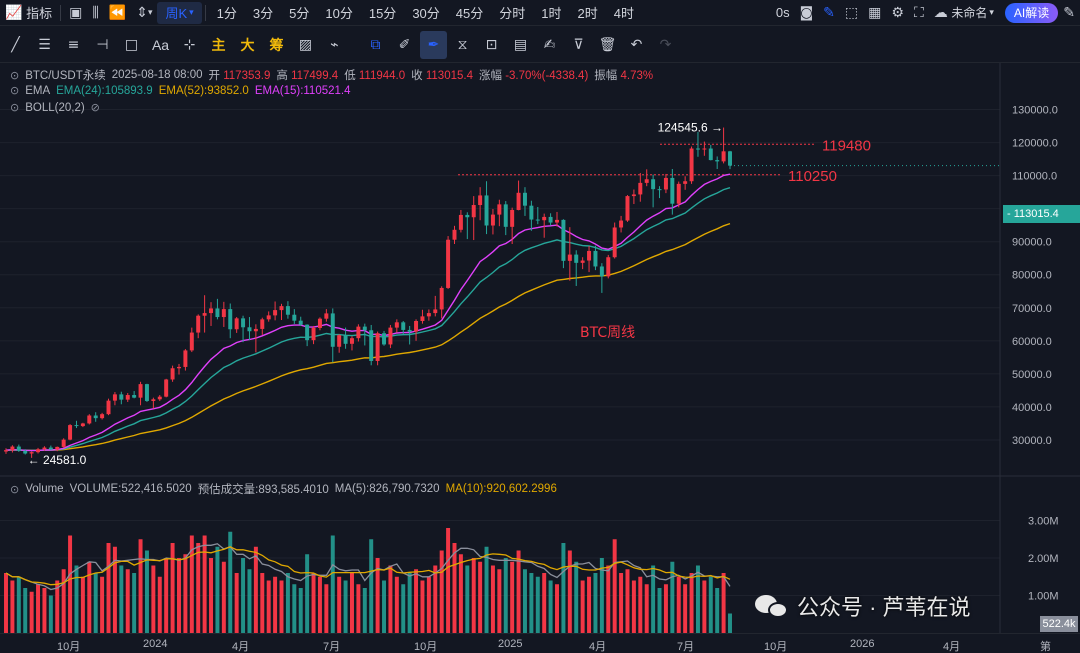  I want to click on fullscreen-button: ⛶, so click(919, 13).